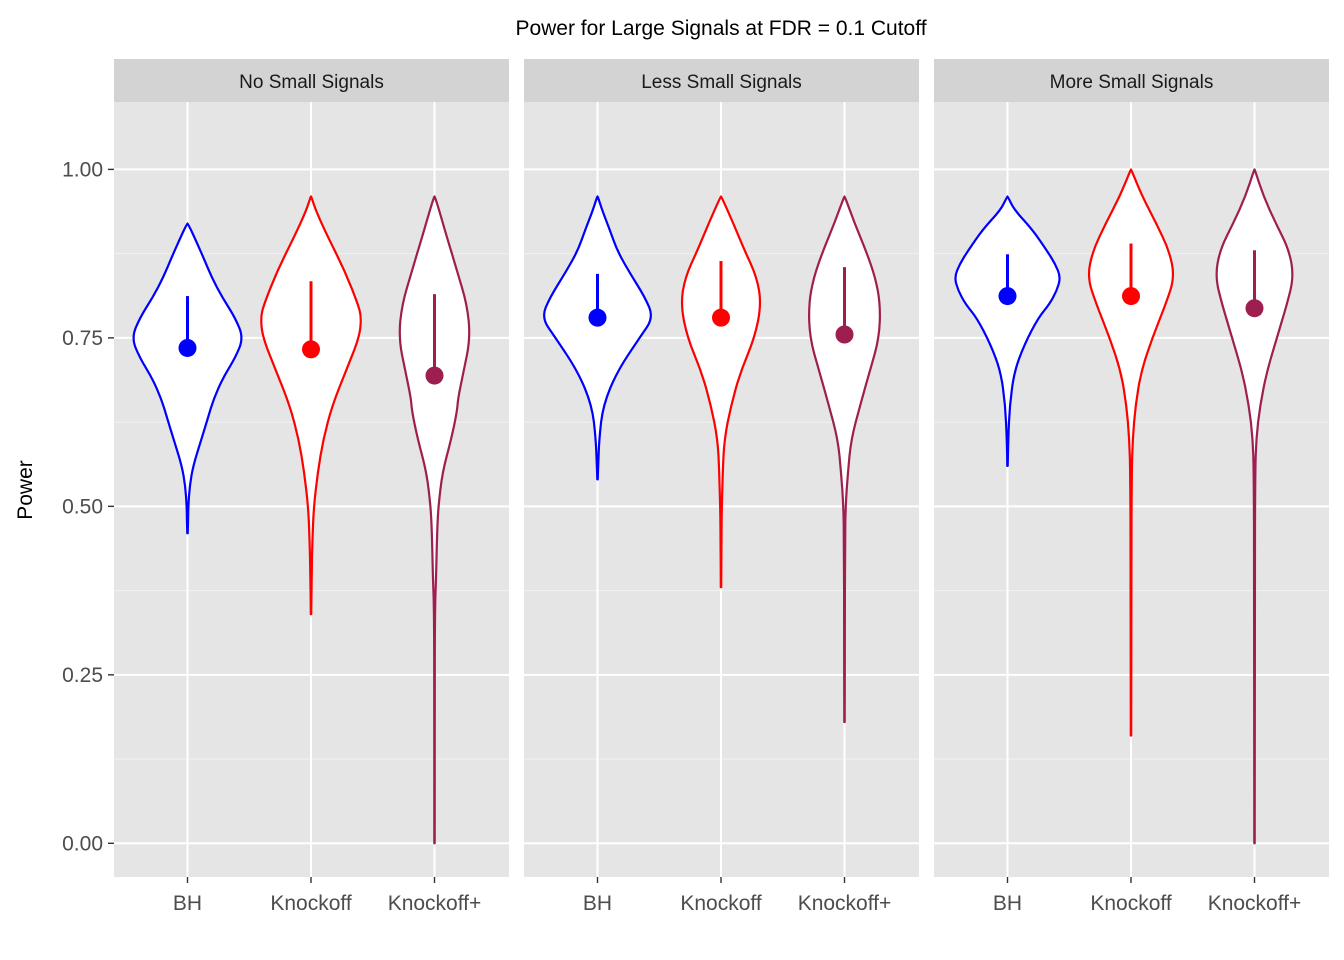 This screenshot has width=1344, height=960. What do you see at coordinates (82, 675) in the screenshot?
I see `y-tick-label: 0.25` at bounding box center [82, 675].